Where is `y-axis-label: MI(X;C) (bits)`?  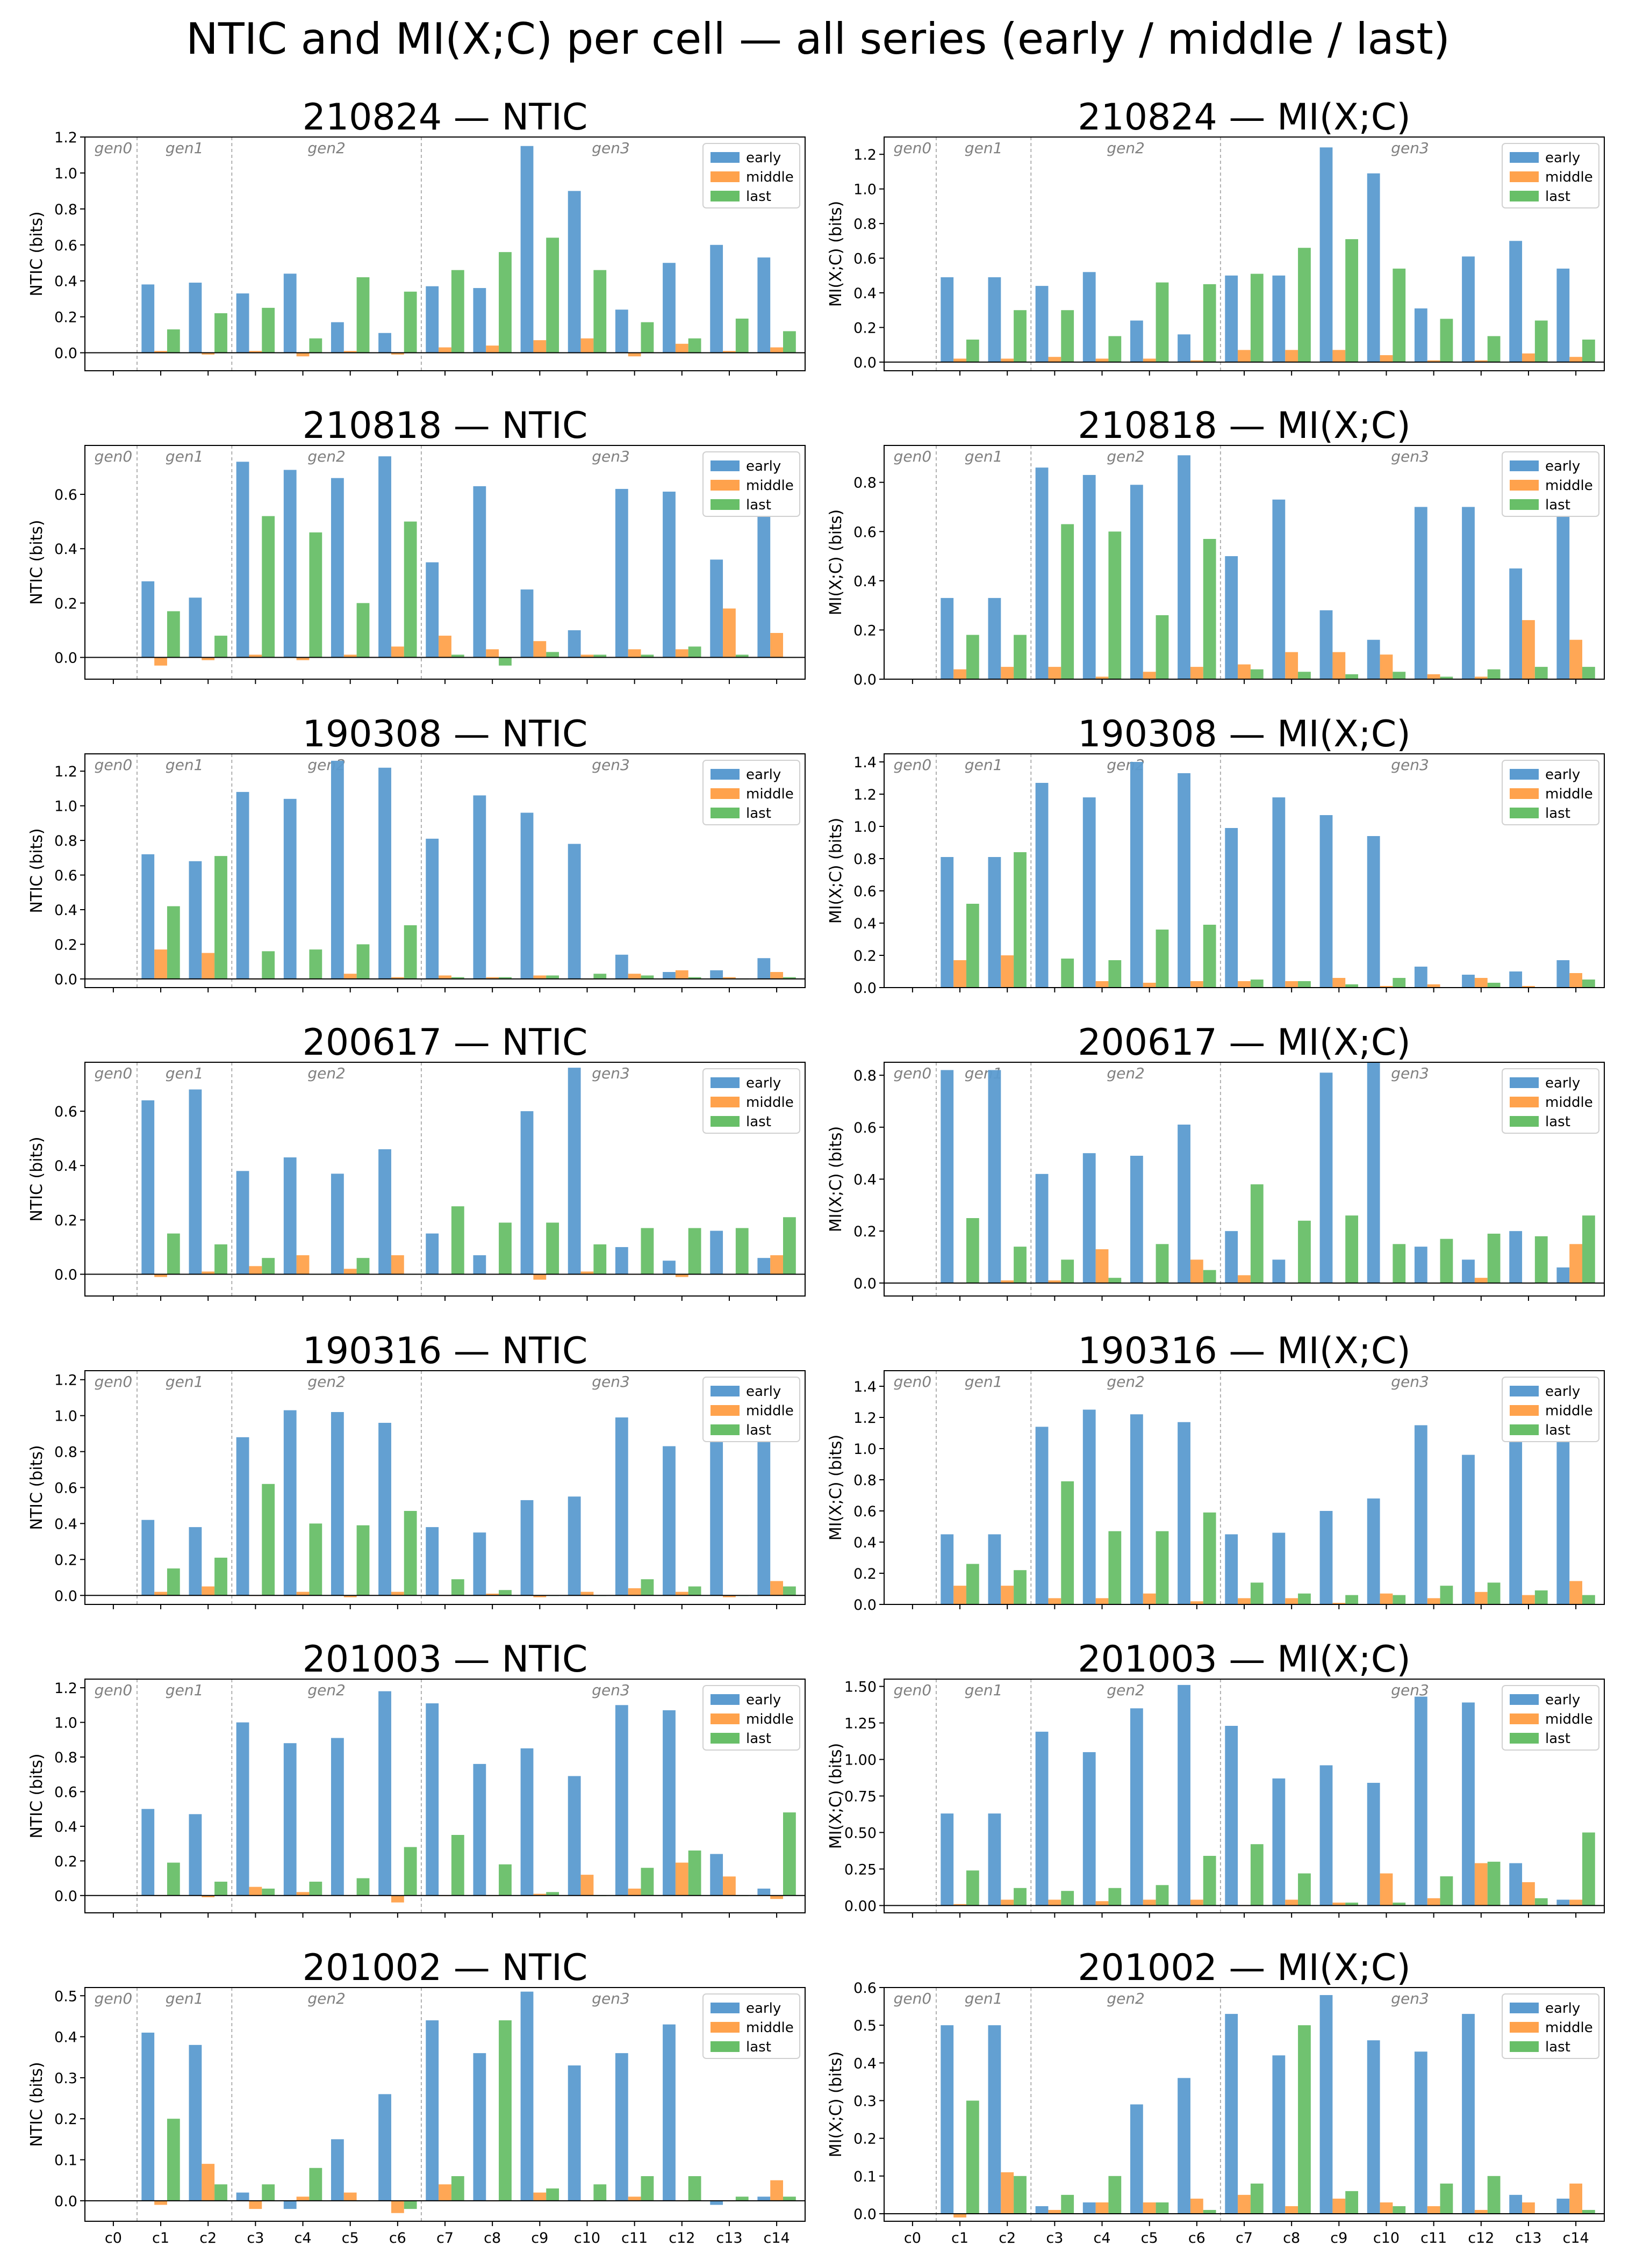
y-axis-label: MI(X;C) (bits) is located at coordinates (836, 1487).